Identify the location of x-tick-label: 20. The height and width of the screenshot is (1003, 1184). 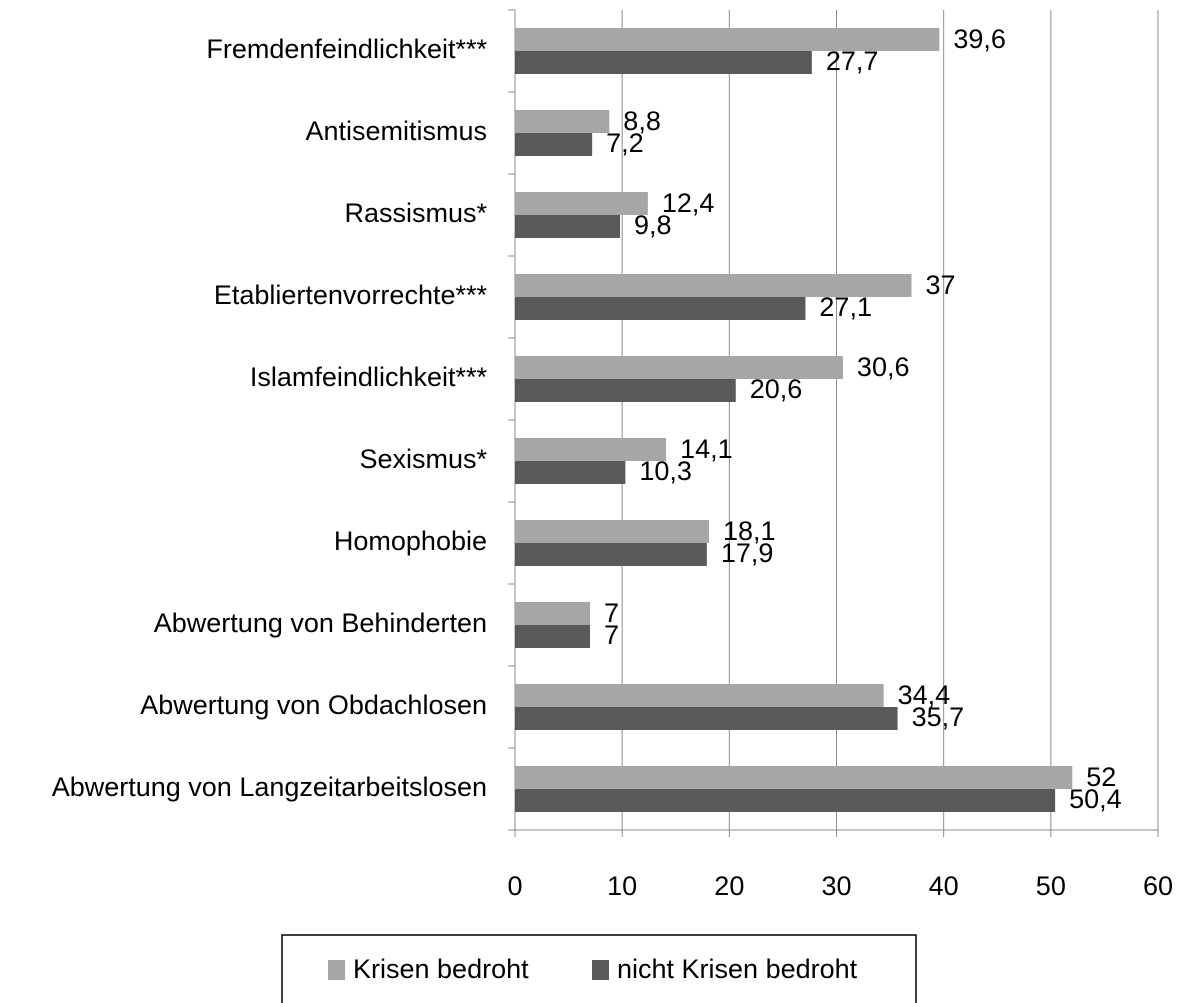
(729, 886).